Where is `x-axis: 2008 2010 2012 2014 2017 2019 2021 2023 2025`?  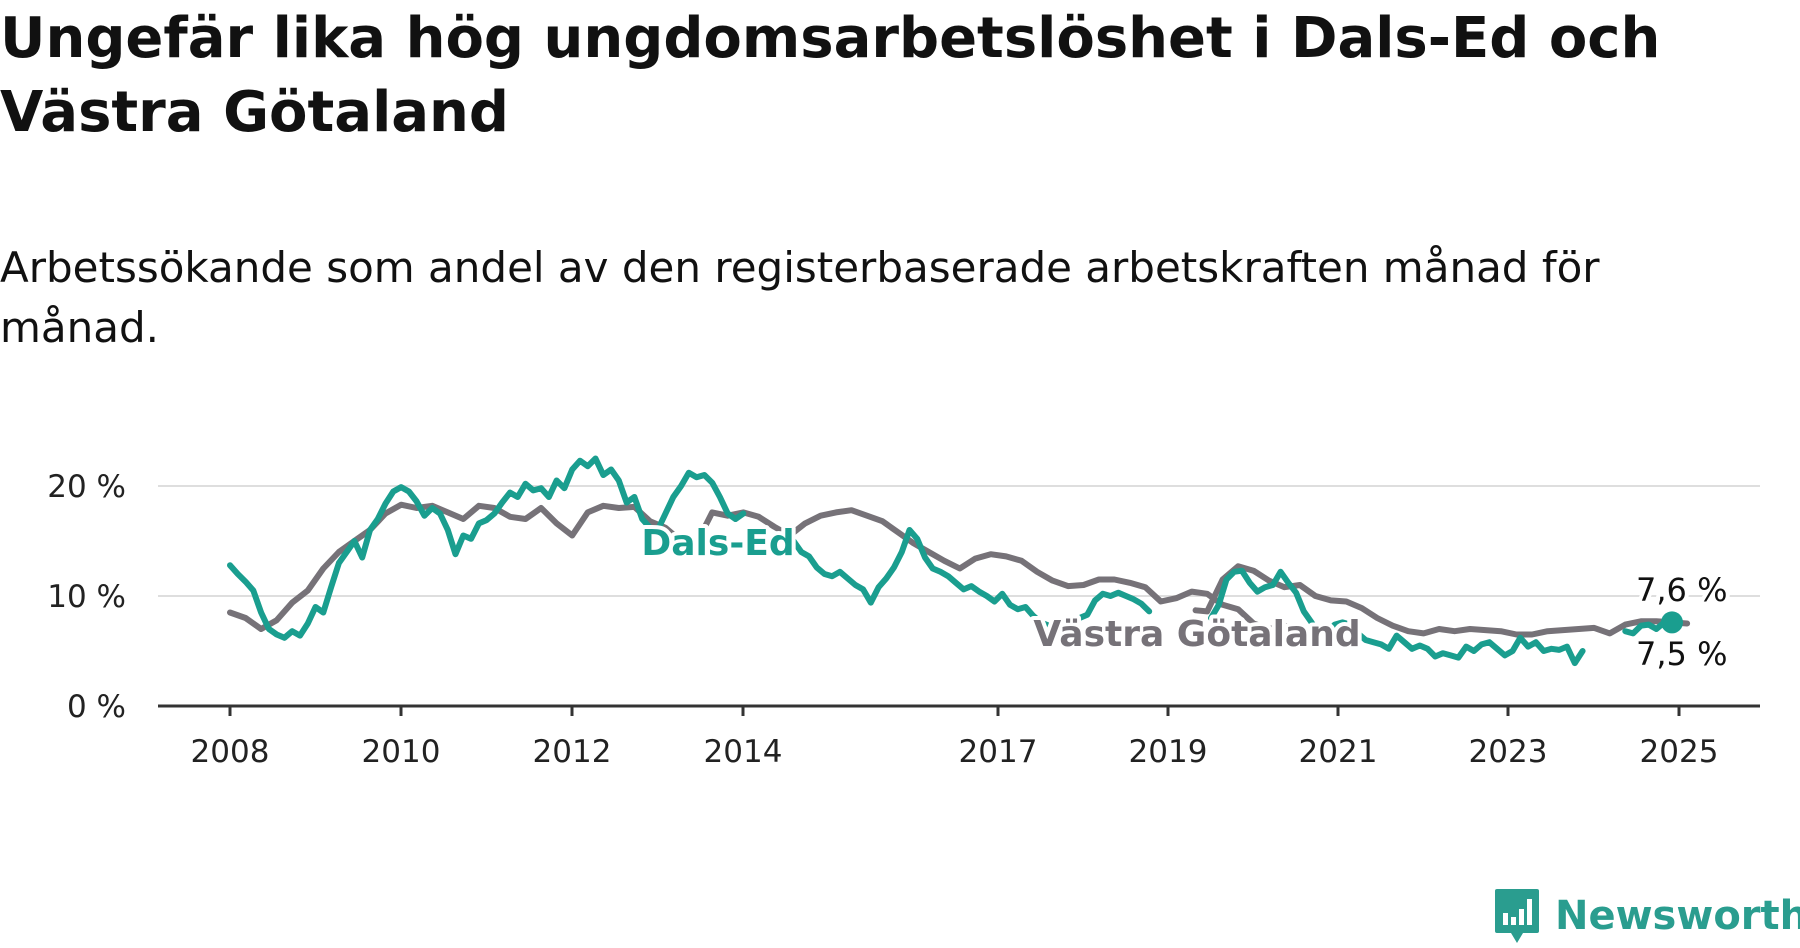
x-axis: 2008 2010 2012 2014 2017 2019 2021 2023 2025 is located at coordinates (959, 737).